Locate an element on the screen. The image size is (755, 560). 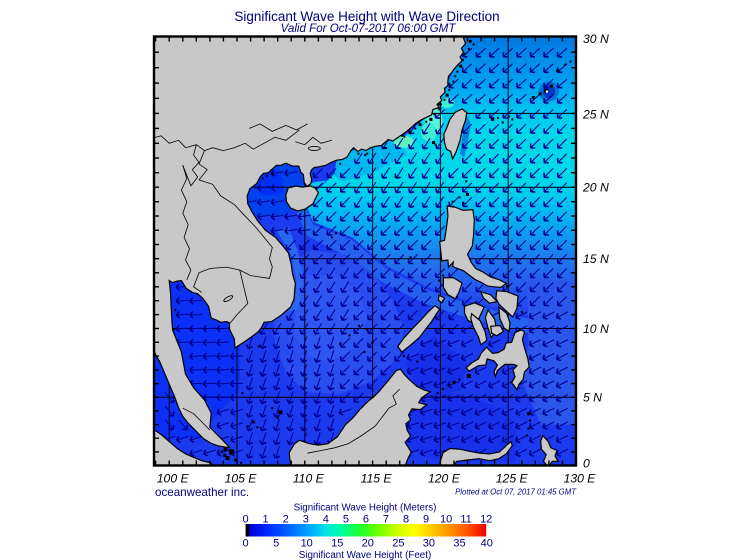
svg-text:Plotted at Oct 07, 2017 01:45: Plotted at Oct 07, 2017 01:45 GMT is located at coordinates (516, 492).